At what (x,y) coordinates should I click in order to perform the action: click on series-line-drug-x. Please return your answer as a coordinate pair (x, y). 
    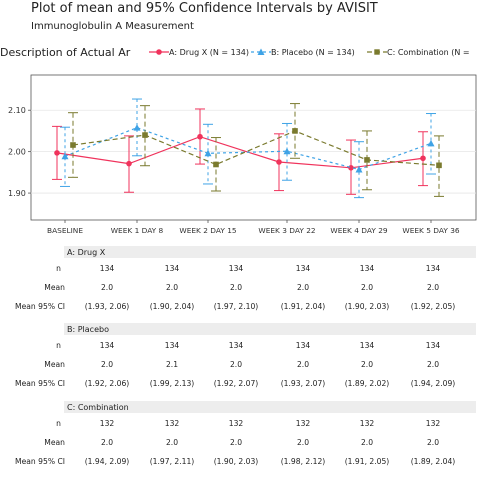
    Looking at the image, I should click on (240, 152).